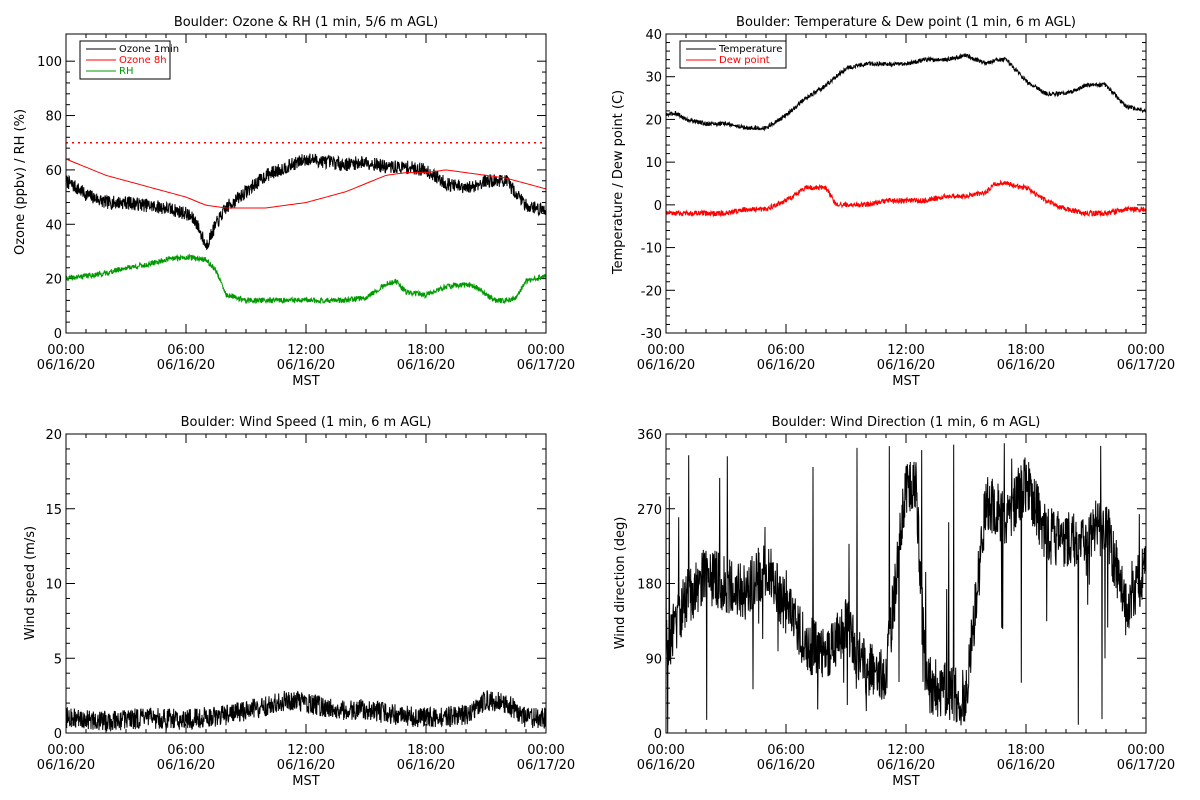 The width and height of the screenshot is (1200, 800). Describe the element at coordinates (66, 758) in the screenshot. I see `wind-speed-xtick-label: 00:00 06/16/20` at that location.